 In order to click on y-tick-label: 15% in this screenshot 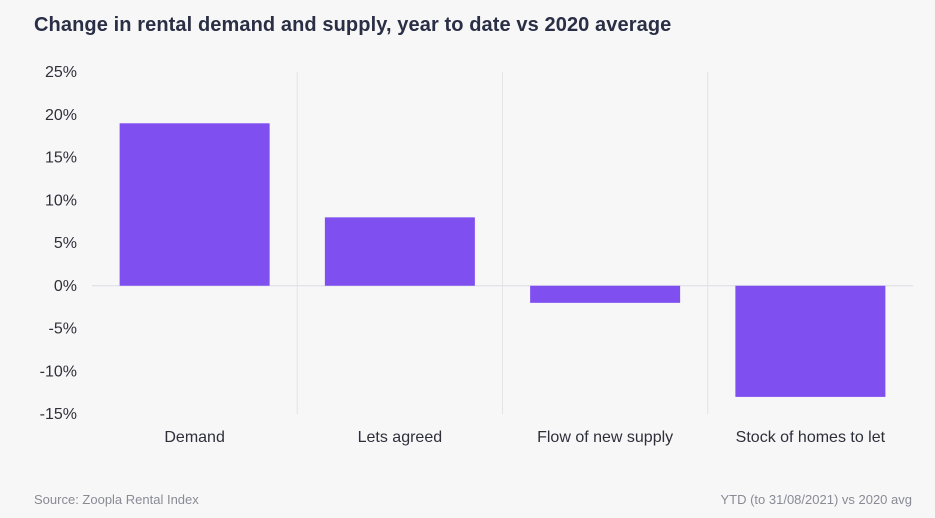, I will do `click(61, 158)`.